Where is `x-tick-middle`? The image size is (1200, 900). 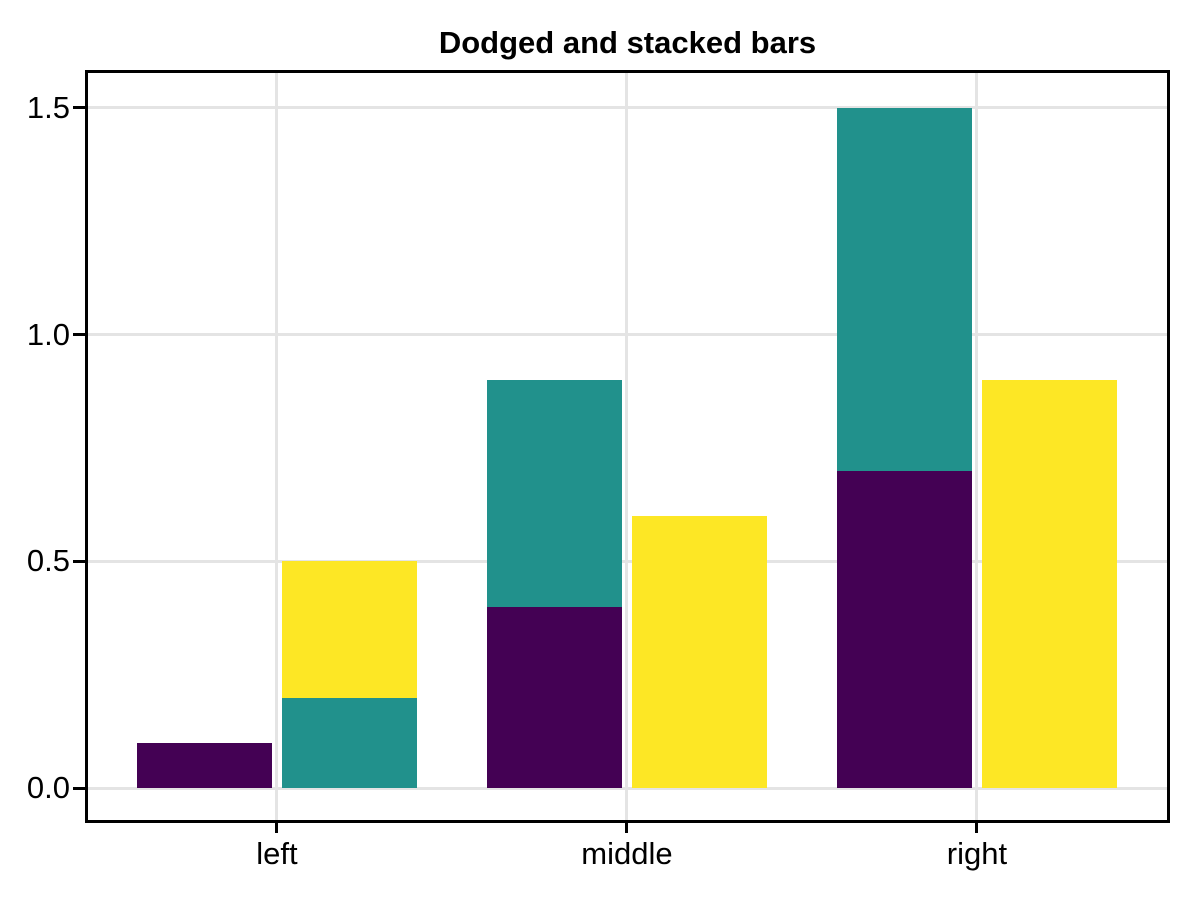
x-tick-middle is located at coordinates (627, 826).